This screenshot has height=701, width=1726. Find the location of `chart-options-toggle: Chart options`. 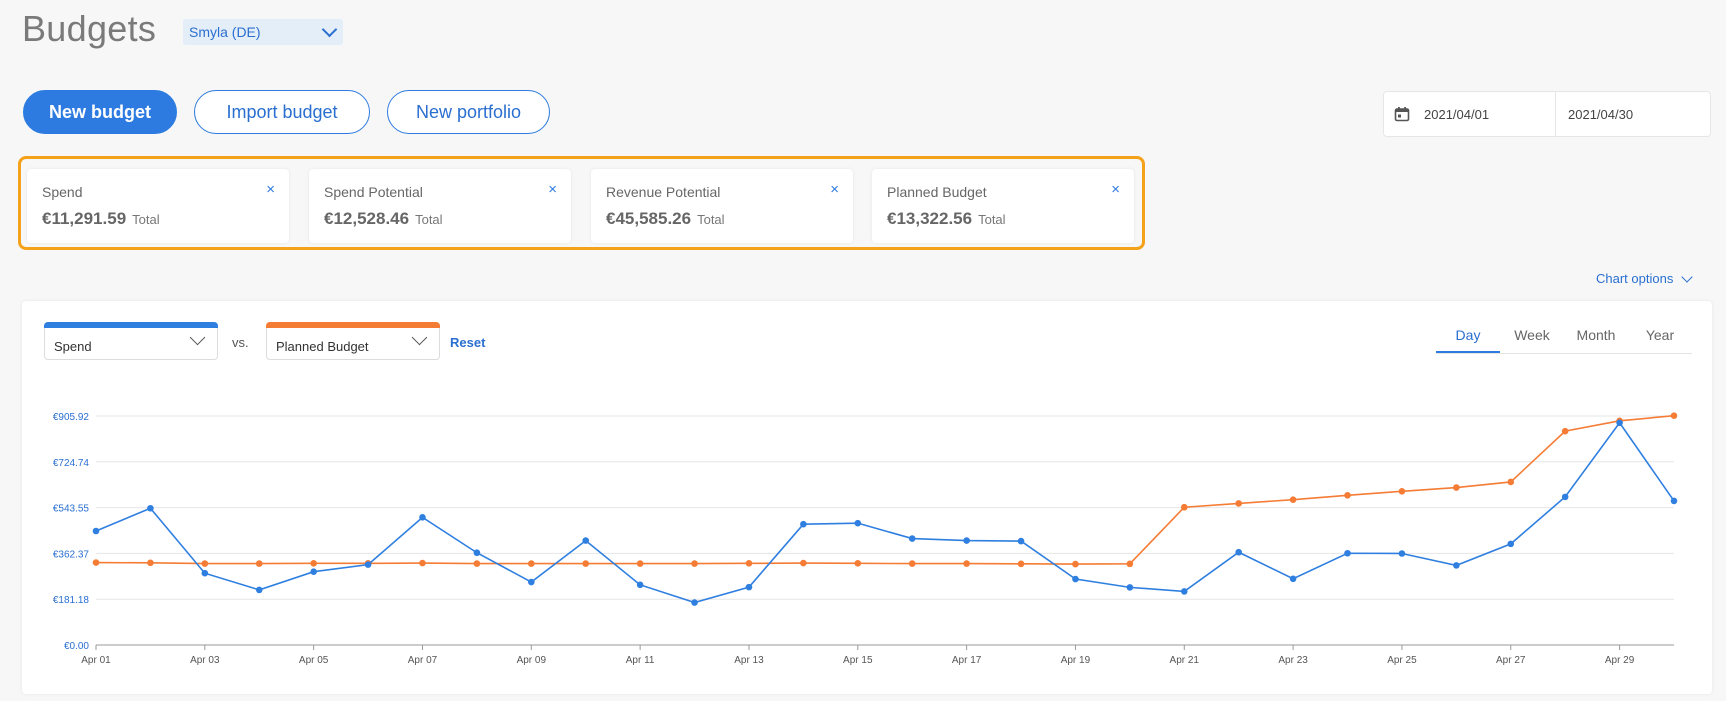

chart-options-toggle: Chart options is located at coordinates (1644, 278).